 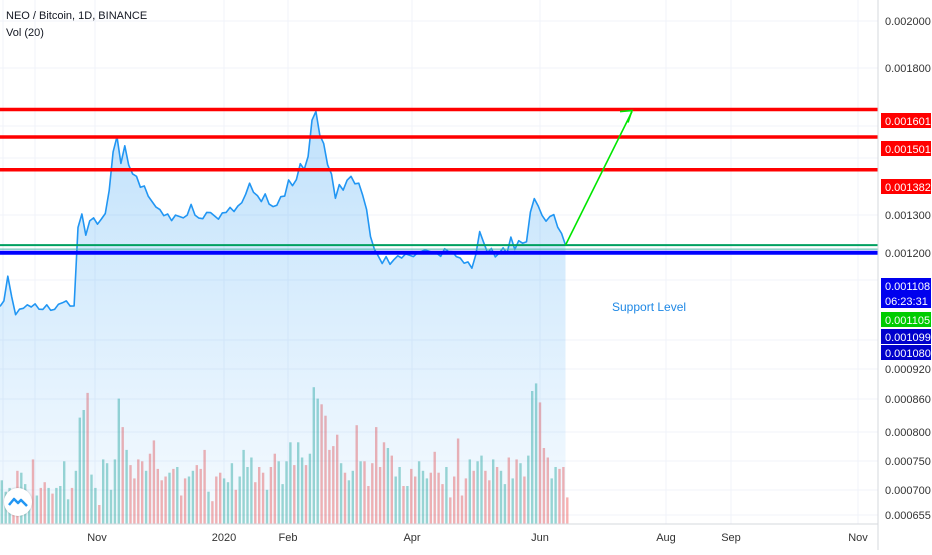 I want to click on price-tick-label: 0.000750, so click(x=908, y=462).